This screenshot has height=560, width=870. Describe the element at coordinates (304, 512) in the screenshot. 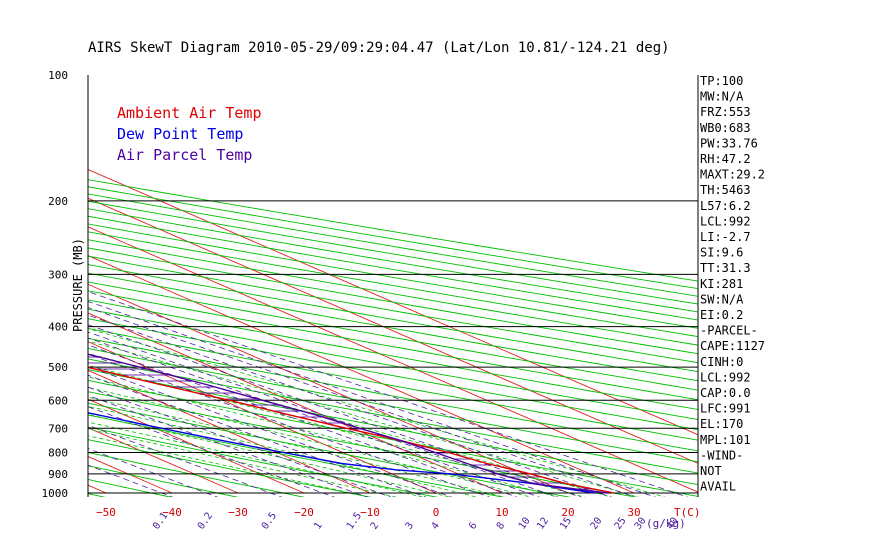

I see `bottom-temp-tick-label: −20` at that location.